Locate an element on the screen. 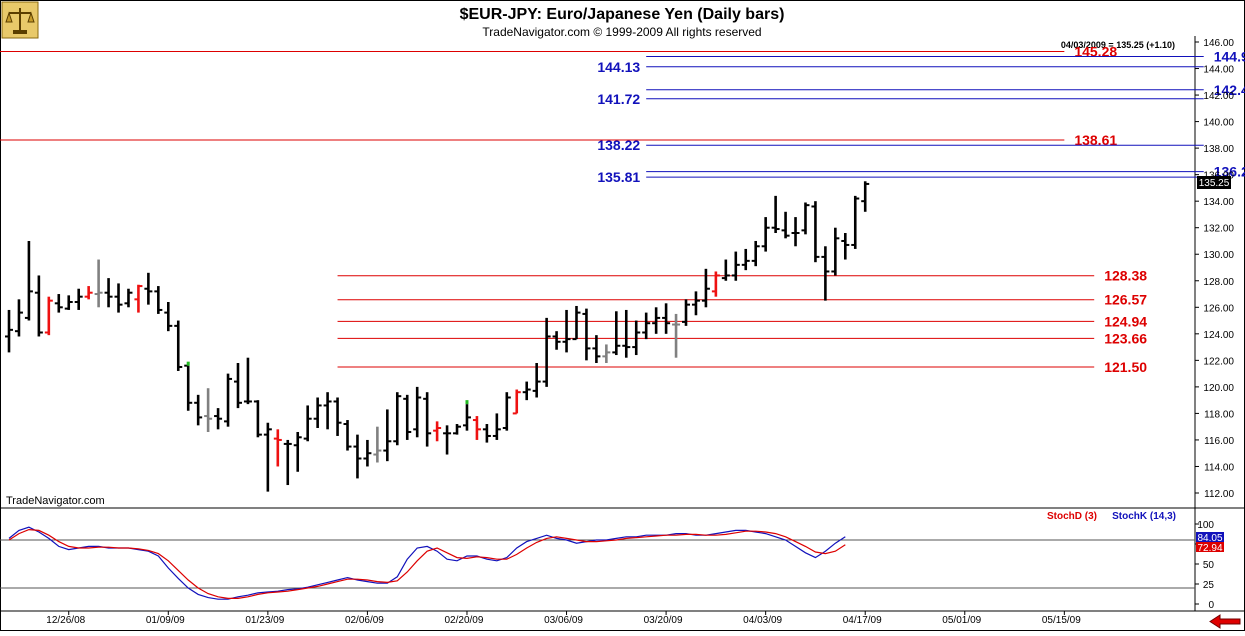  stochk-last-value: 84.05 is located at coordinates (1209, 538).